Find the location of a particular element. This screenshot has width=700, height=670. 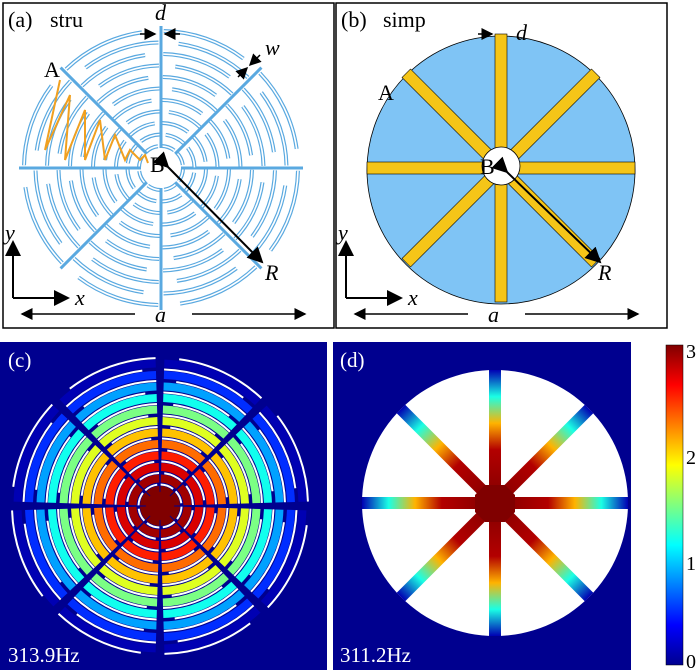

tick-3: 3 is located at coordinates (691, 352).